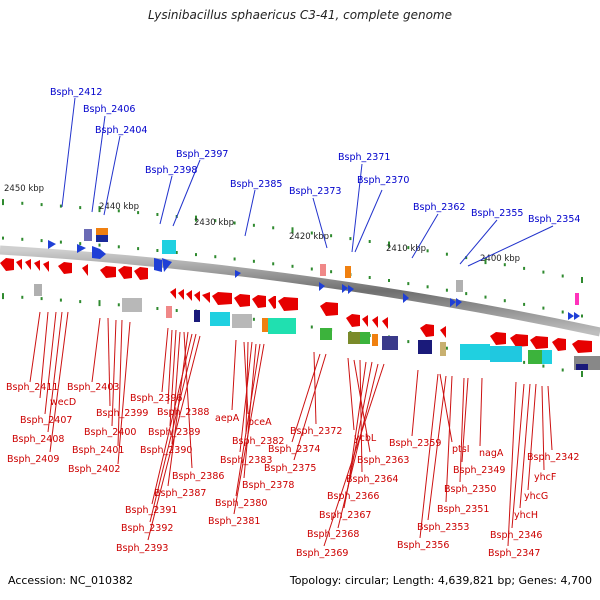 This screenshot has height=600, width=600. What do you see at coordinates (461, 449) in the screenshot?
I see `gene-label-bottom: ptsI` at bounding box center [461, 449].